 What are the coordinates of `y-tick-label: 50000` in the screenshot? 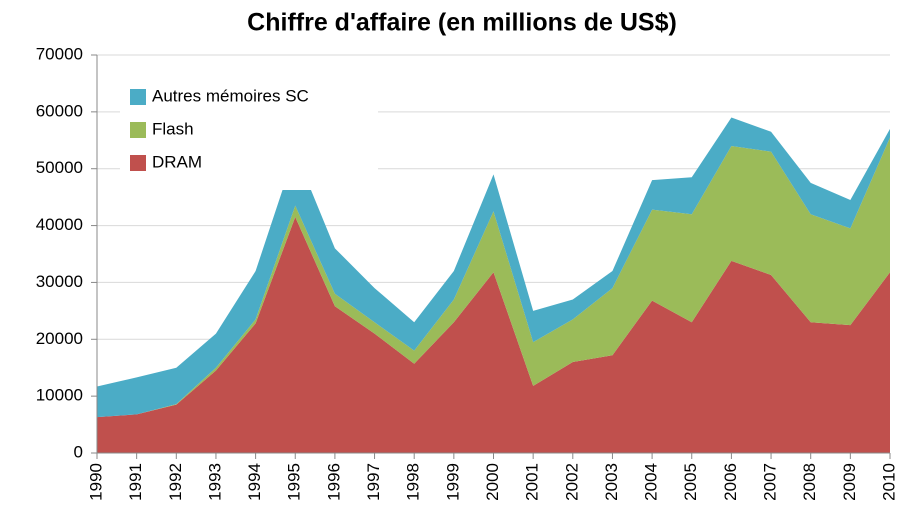 It's located at (59, 167).